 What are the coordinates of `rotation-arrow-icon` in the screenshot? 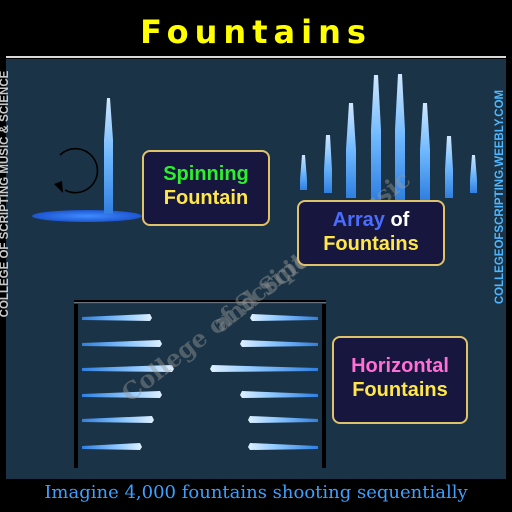 It's located at (76, 170).